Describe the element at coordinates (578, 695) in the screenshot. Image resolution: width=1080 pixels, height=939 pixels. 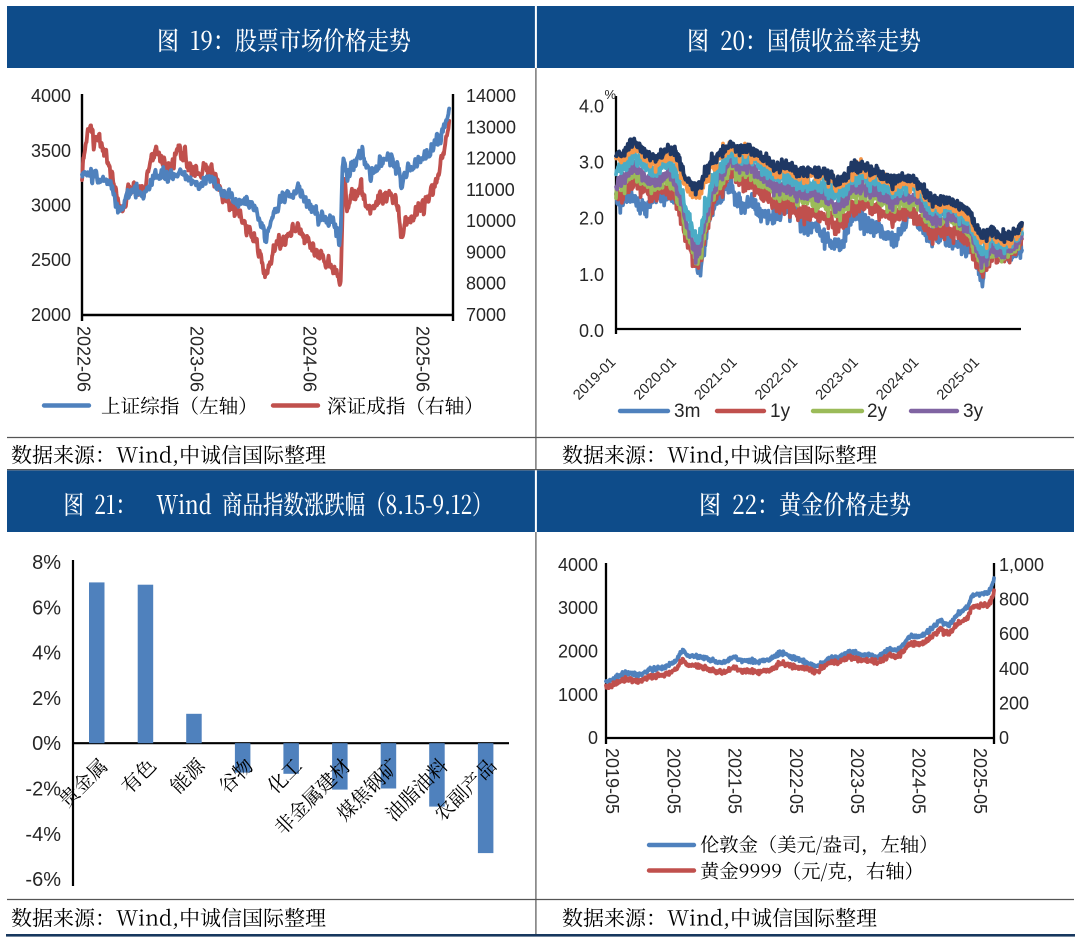
I see `svg-text: 1000` at that location.